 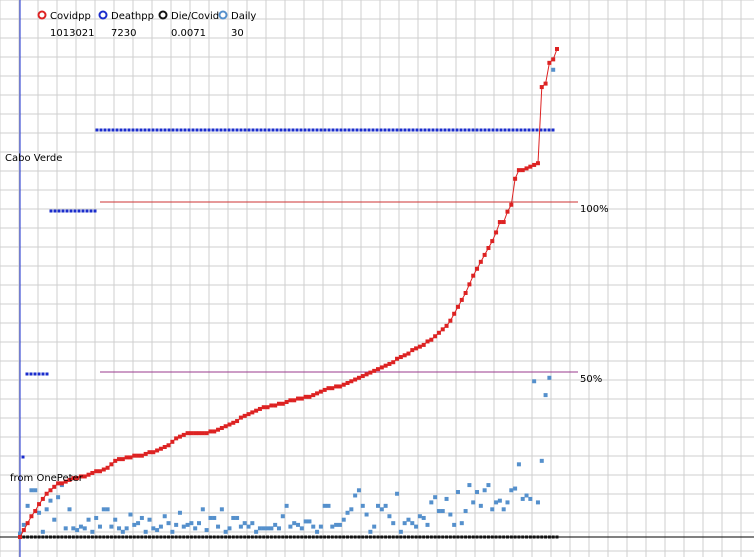 What do you see at coordinates (103, 15) in the screenshot?
I see `deathpp-legend-icon` at bounding box center [103, 15].